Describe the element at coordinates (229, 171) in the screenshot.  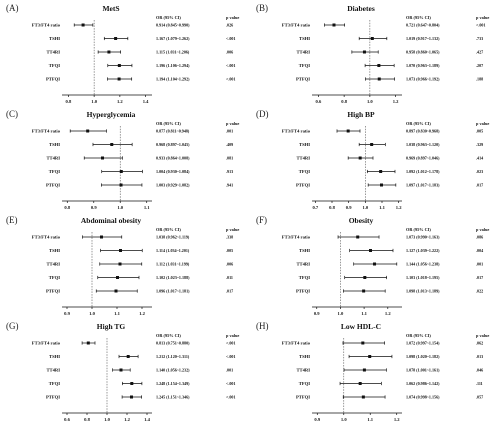
I see `p-value-text: .913` at that location.